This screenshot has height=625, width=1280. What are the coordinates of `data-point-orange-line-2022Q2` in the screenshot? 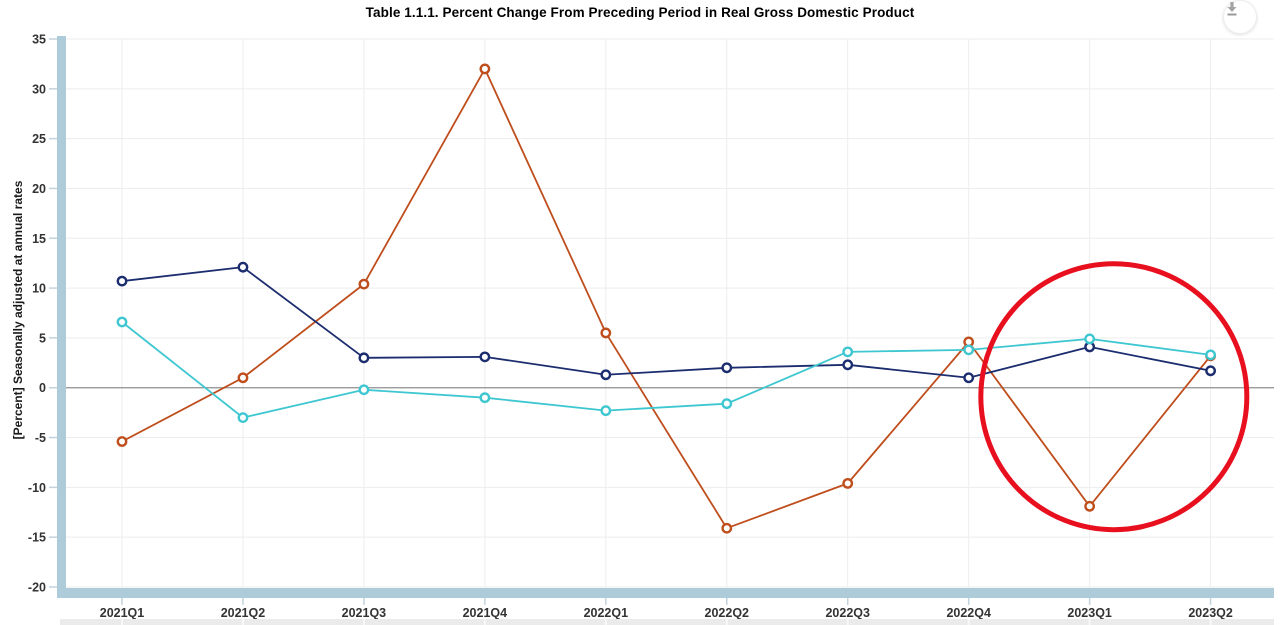 It's located at (727, 528).